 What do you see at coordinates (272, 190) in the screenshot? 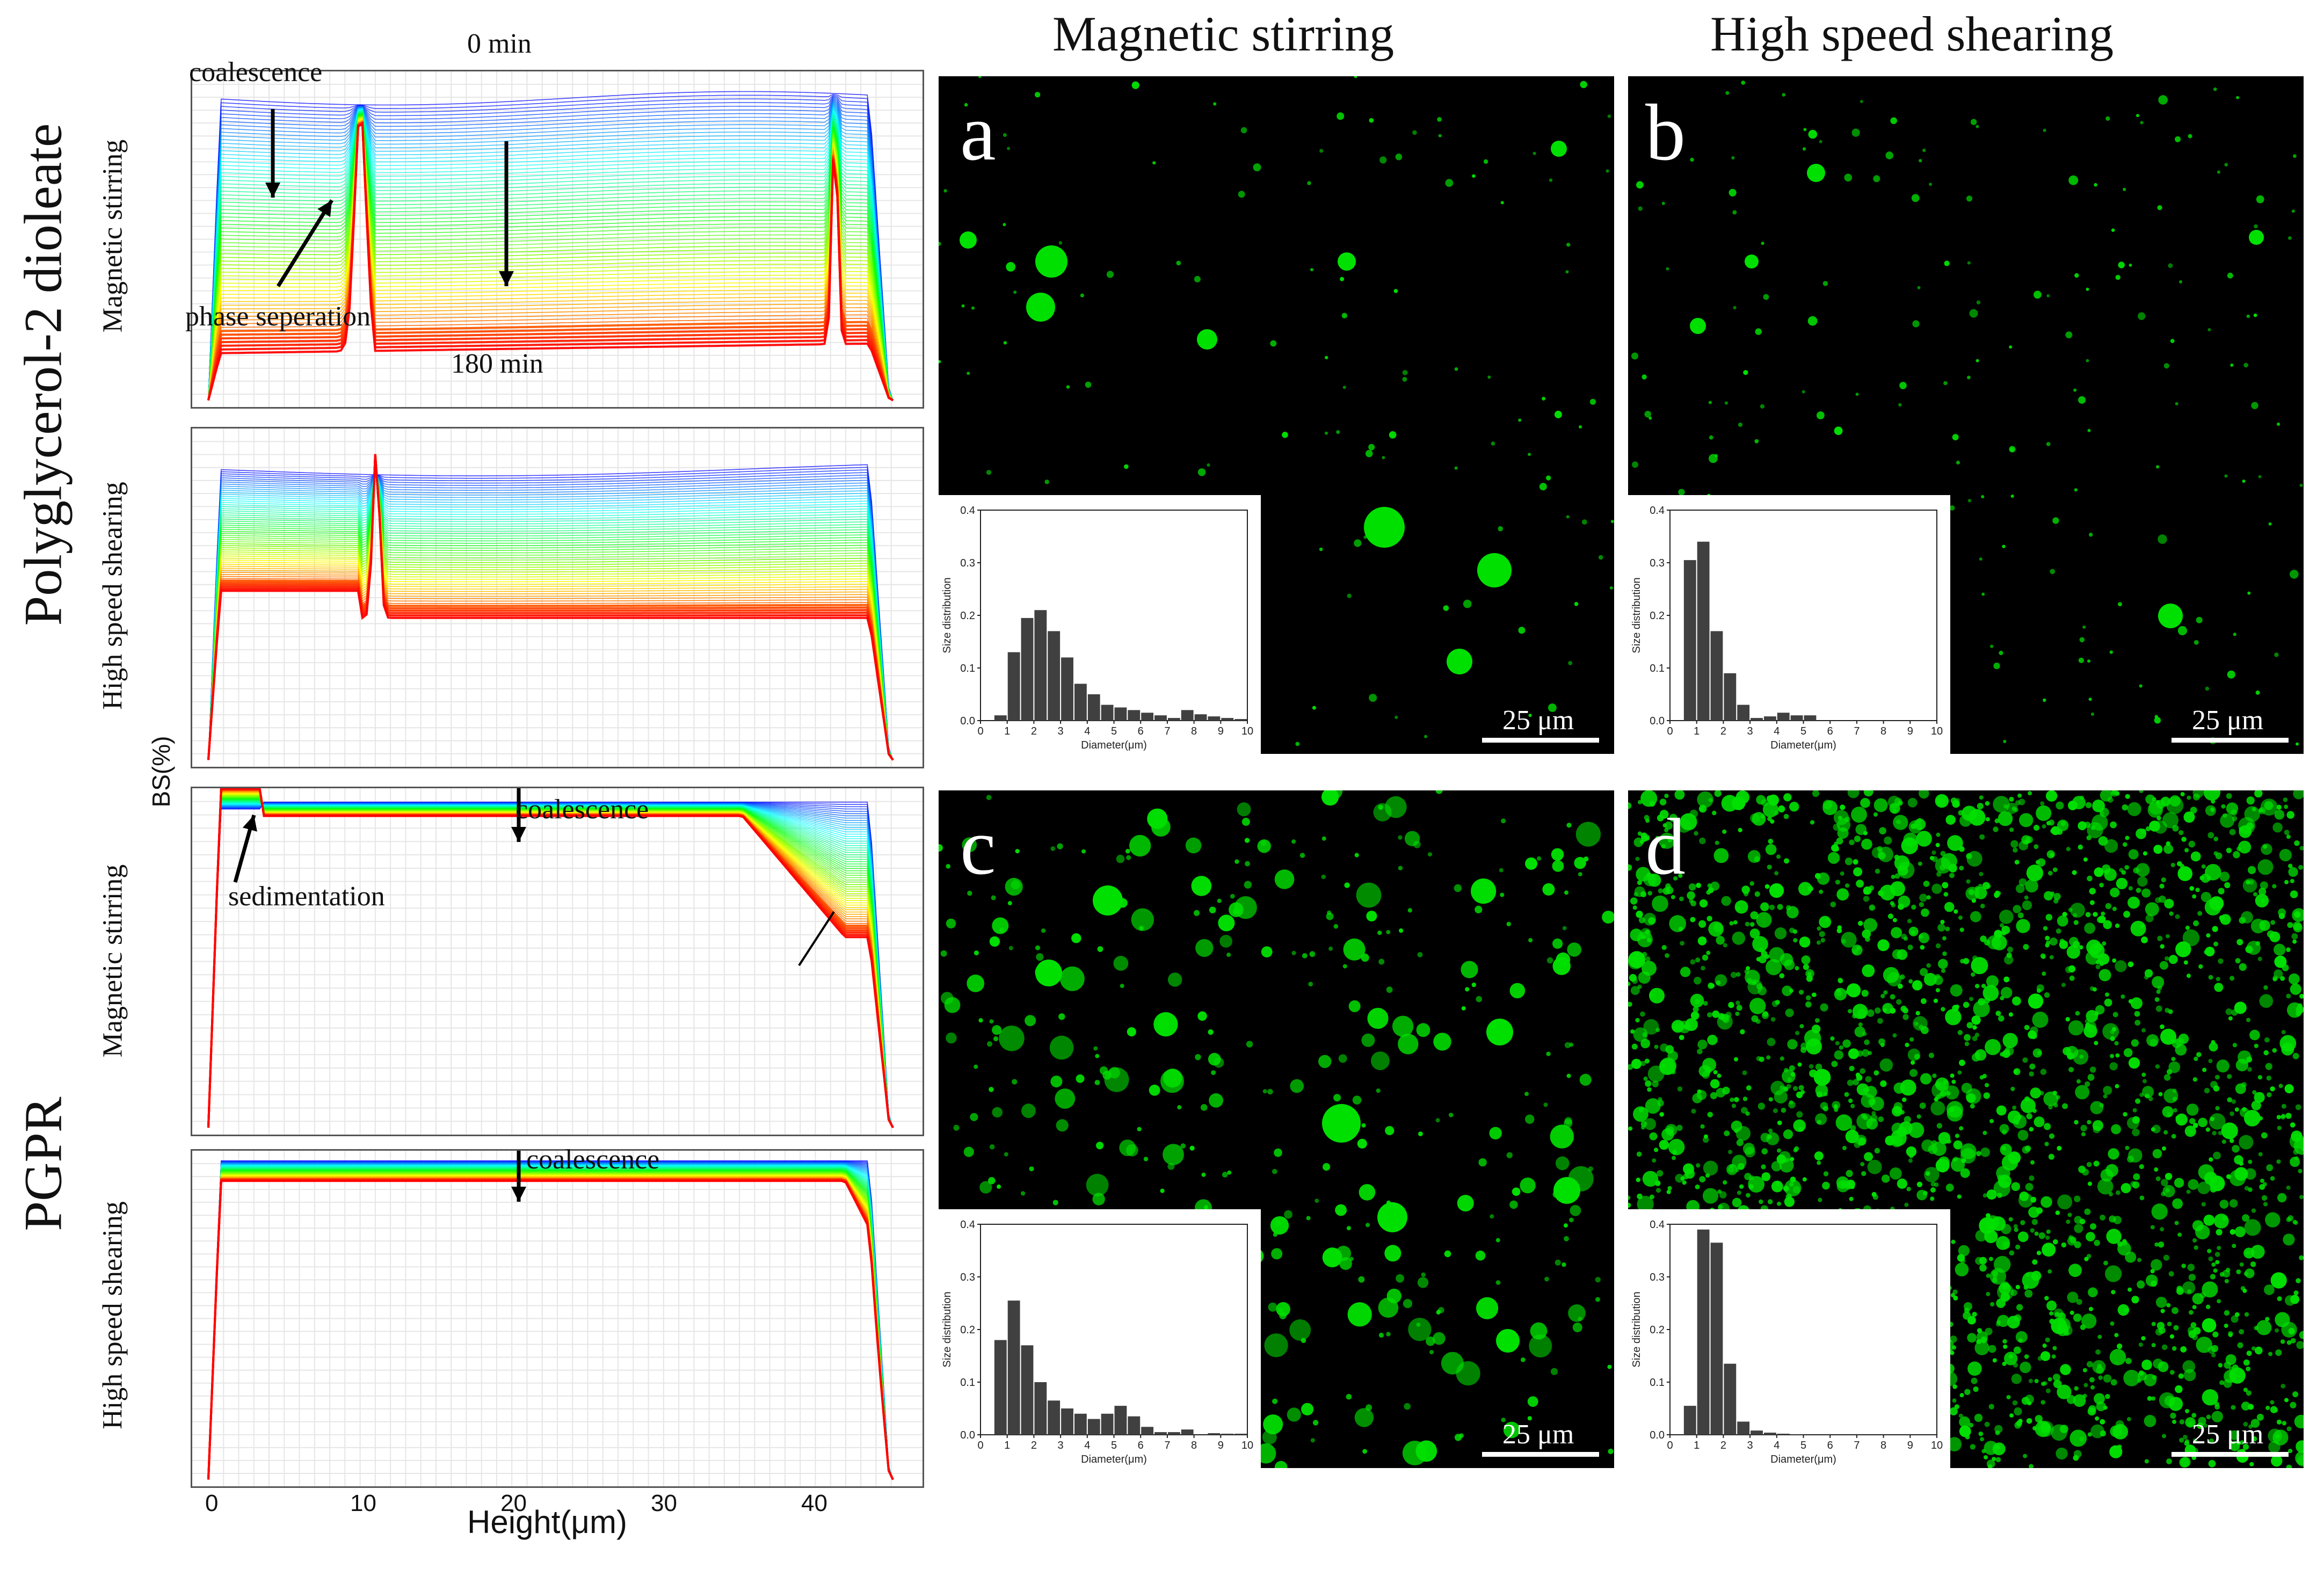
I see `arrow-head` at bounding box center [272, 190].